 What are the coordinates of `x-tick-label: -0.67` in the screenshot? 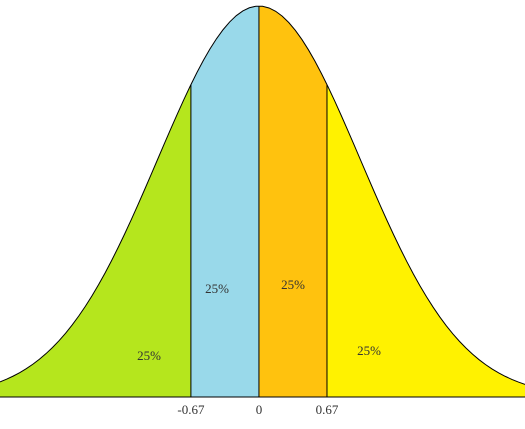 It's located at (191, 409).